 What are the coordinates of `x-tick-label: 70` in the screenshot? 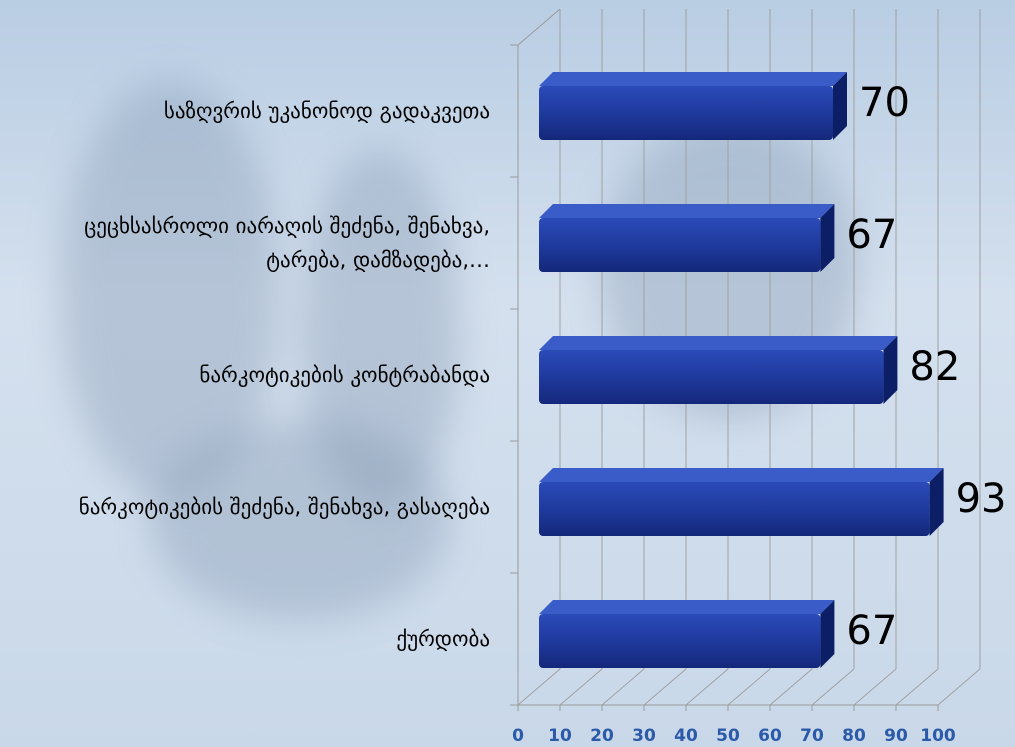 It's located at (812, 736).